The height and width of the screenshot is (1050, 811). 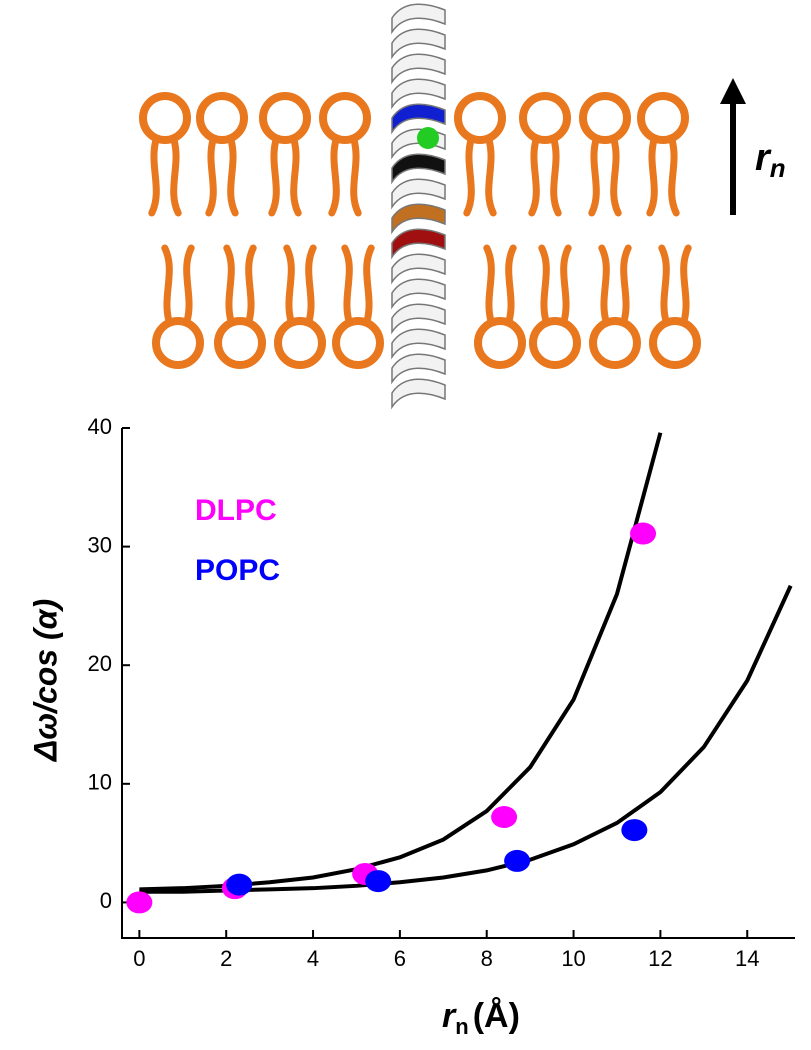 What do you see at coordinates (100, 782) in the screenshot?
I see `y-tick-label: 10` at bounding box center [100, 782].